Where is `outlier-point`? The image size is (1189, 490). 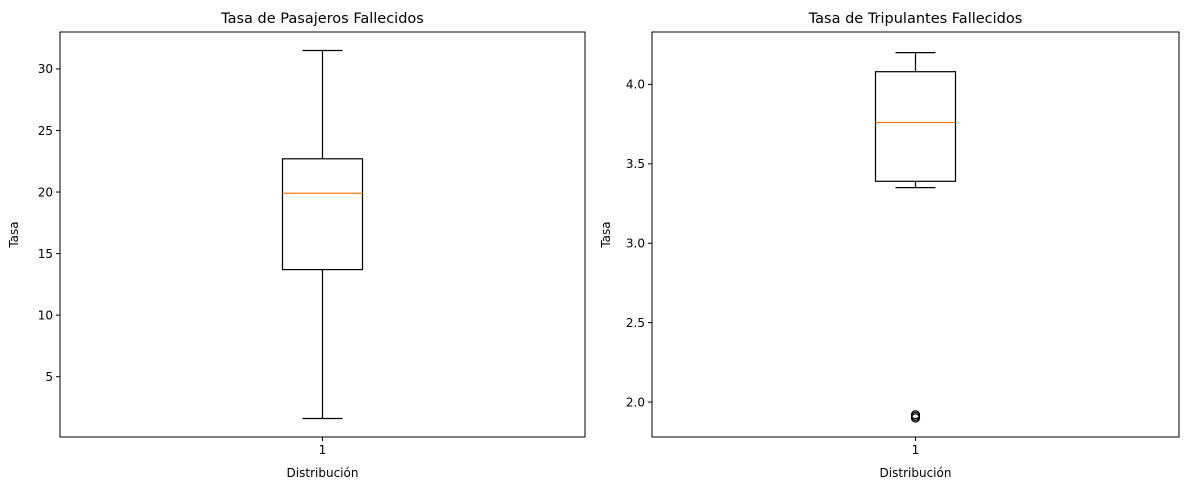
outlier-point is located at coordinates (915, 415).